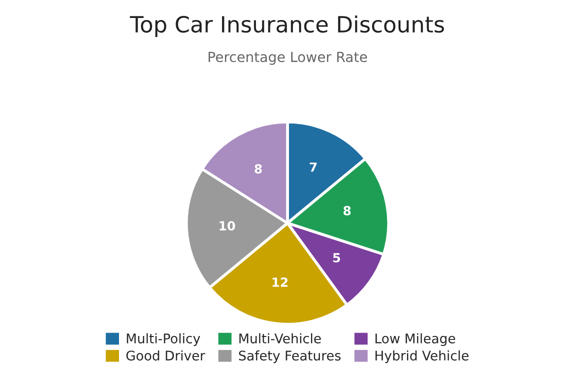 The width and height of the screenshot is (575, 375). Describe the element at coordinates (336, 257) in the screenshot. I see `data-label: 5` at that location.